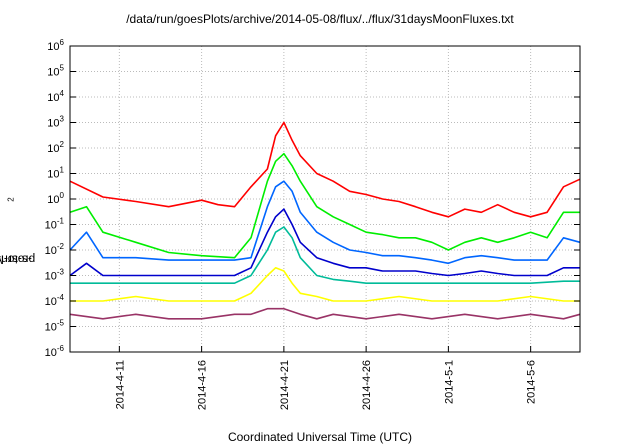 Image resolution: width=640 pixels, height=448 pixels. What do you see at coordinates (449, 382) in the screenshot?
I see `x-tick-label: 2014-5-1` at bounding box center [449, 382].